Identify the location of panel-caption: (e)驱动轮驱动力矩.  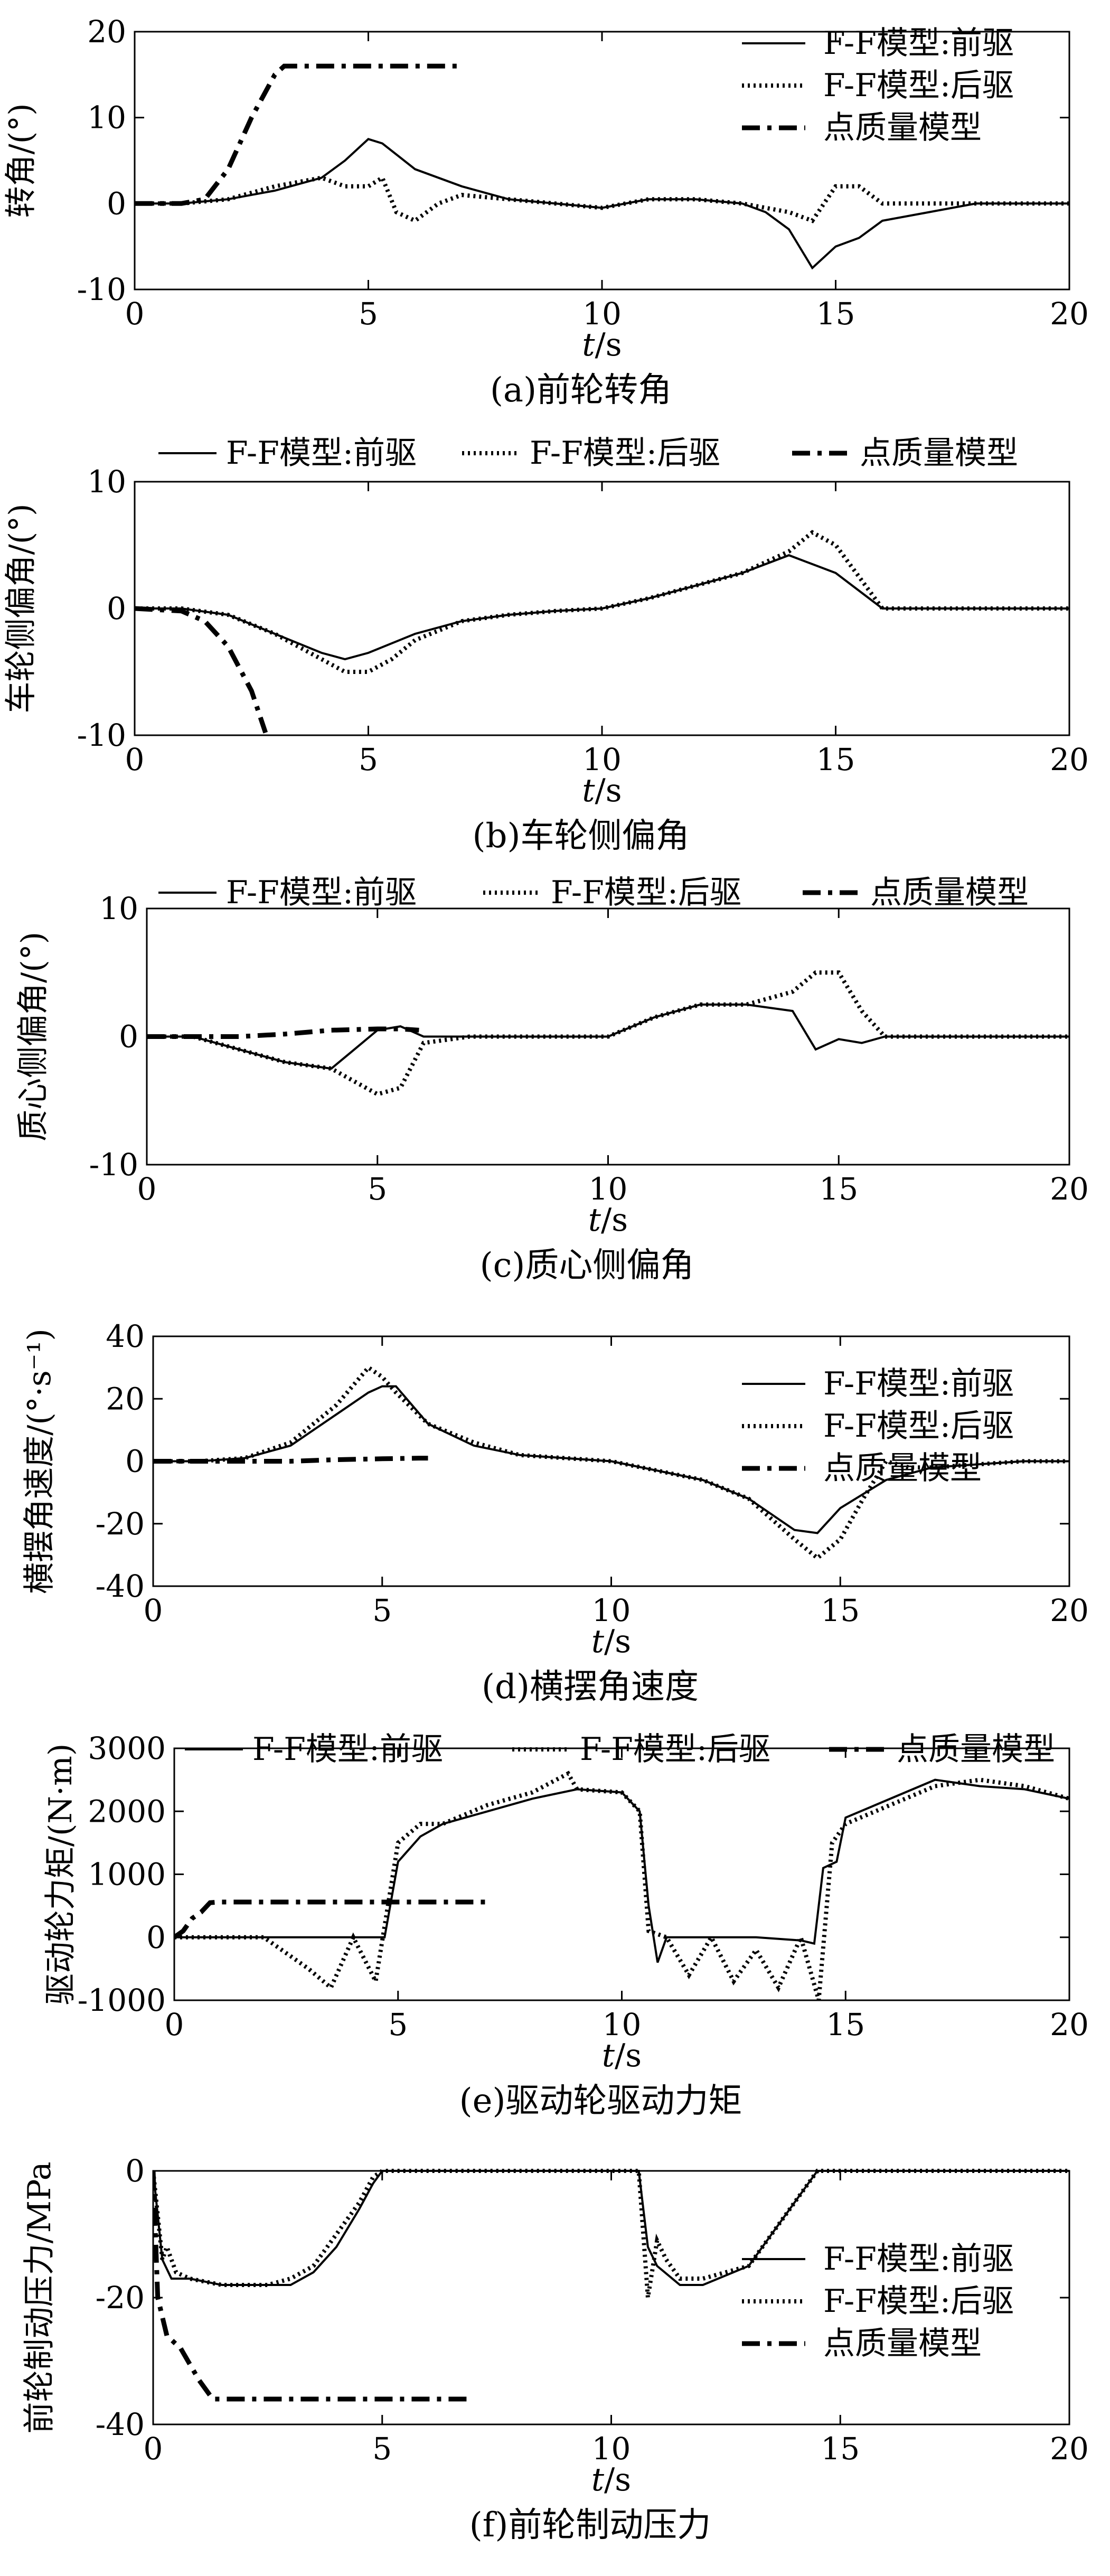
(600, 2101).